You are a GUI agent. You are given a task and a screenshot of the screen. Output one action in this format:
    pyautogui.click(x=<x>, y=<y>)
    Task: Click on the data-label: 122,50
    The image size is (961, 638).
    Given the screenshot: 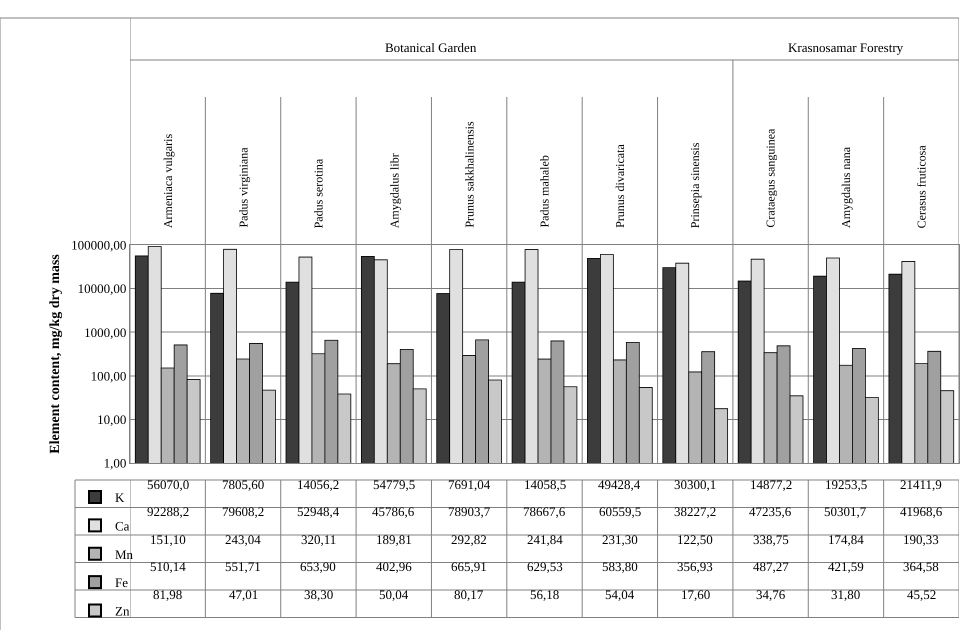 What is the action you would take?
    pyautogui.click(x=695, y=539)
    